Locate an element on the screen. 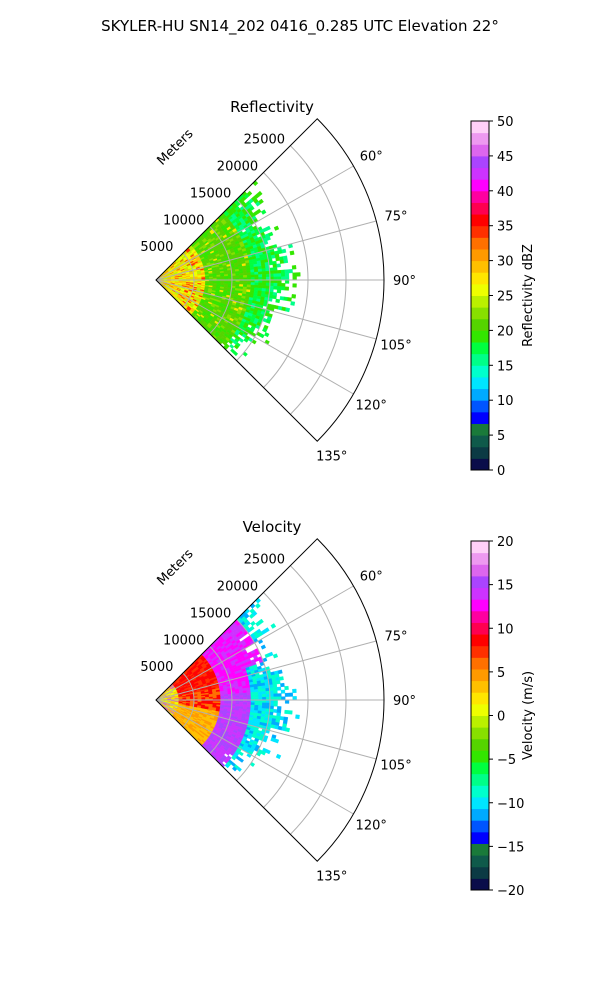 The height and width of the screenshot is (1000, 600). azimuth-tick-label: 135° is located at coordinates (331, 877).